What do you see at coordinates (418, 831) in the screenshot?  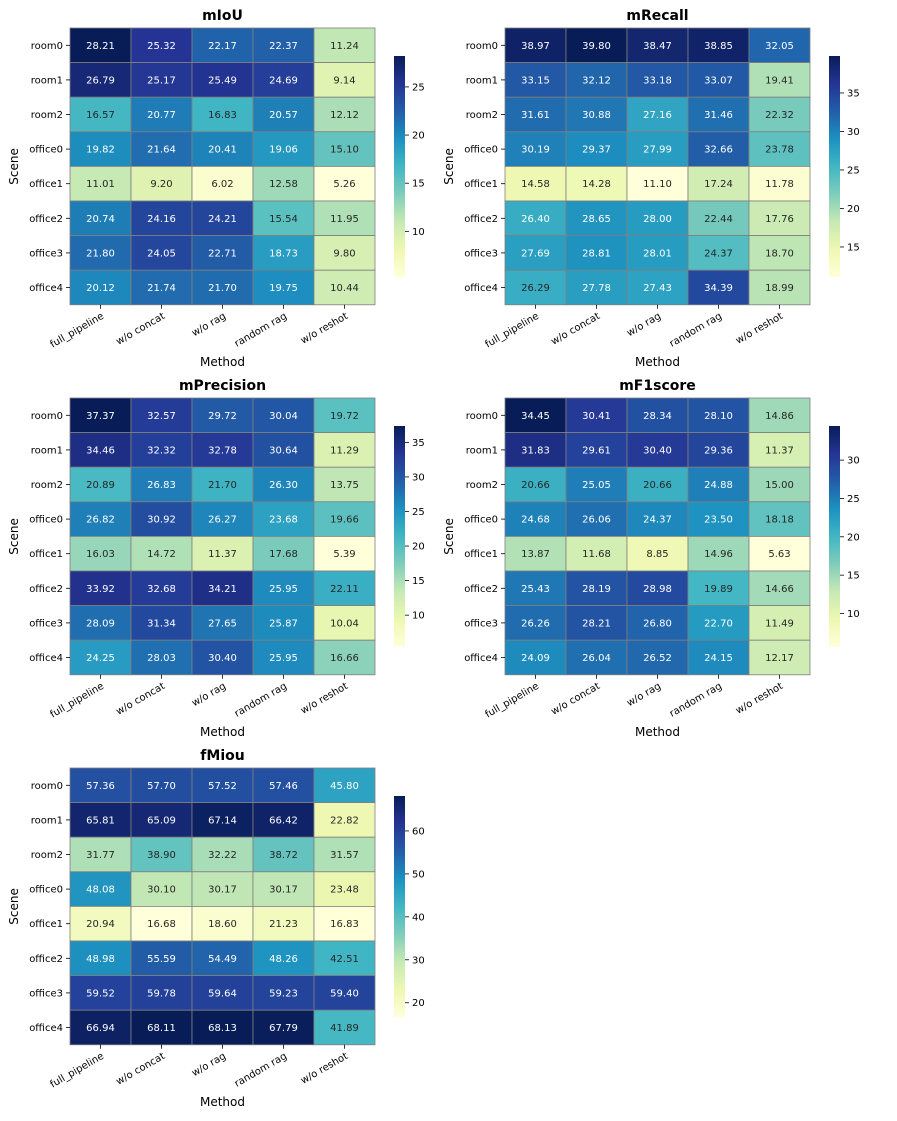 I see `colorbar-tick-label: 60` at bounding box center [418, 831].